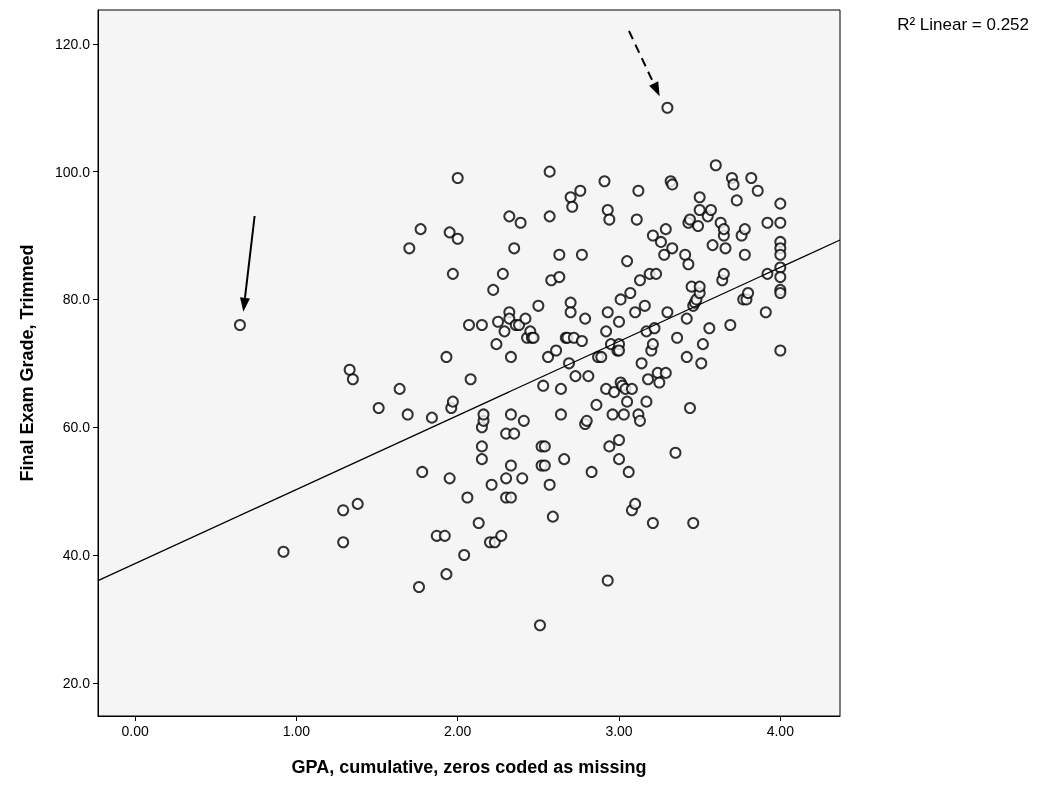  I want to click on y-tick-label: 100.0, so click(72, 171).